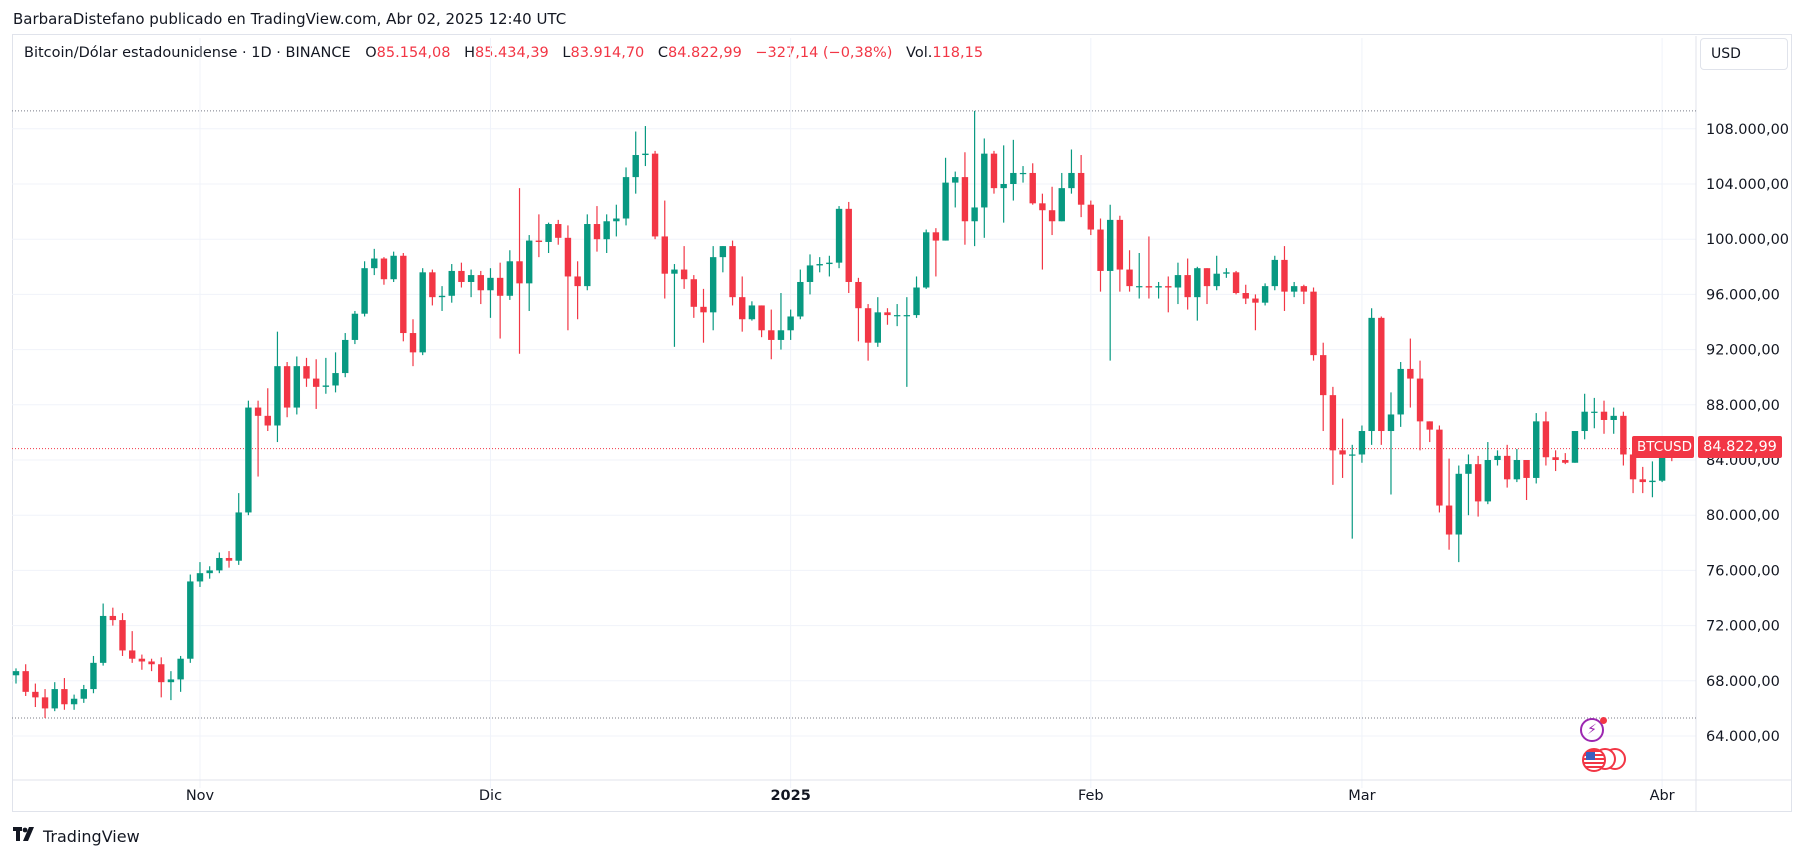 The height and width of the screenshot is (856, 1804). Describe the element at coordinates (662, 53) in the screenshot. I see `close-key: C` at that location.